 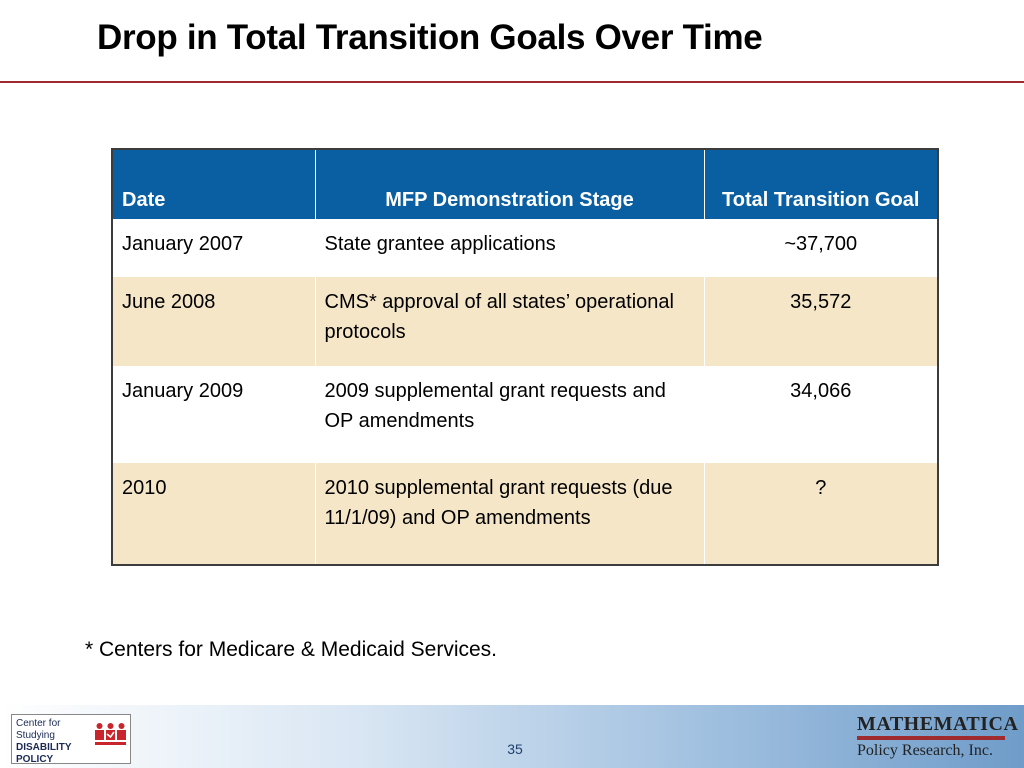 I want to click on csdp-logo-text: Center for Studying DISABILITY POLICY, so click(x=54, y=742).